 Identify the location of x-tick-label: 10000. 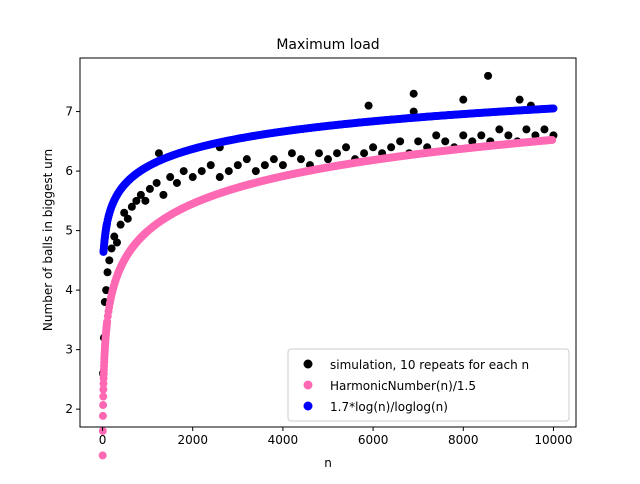
(553, 440).